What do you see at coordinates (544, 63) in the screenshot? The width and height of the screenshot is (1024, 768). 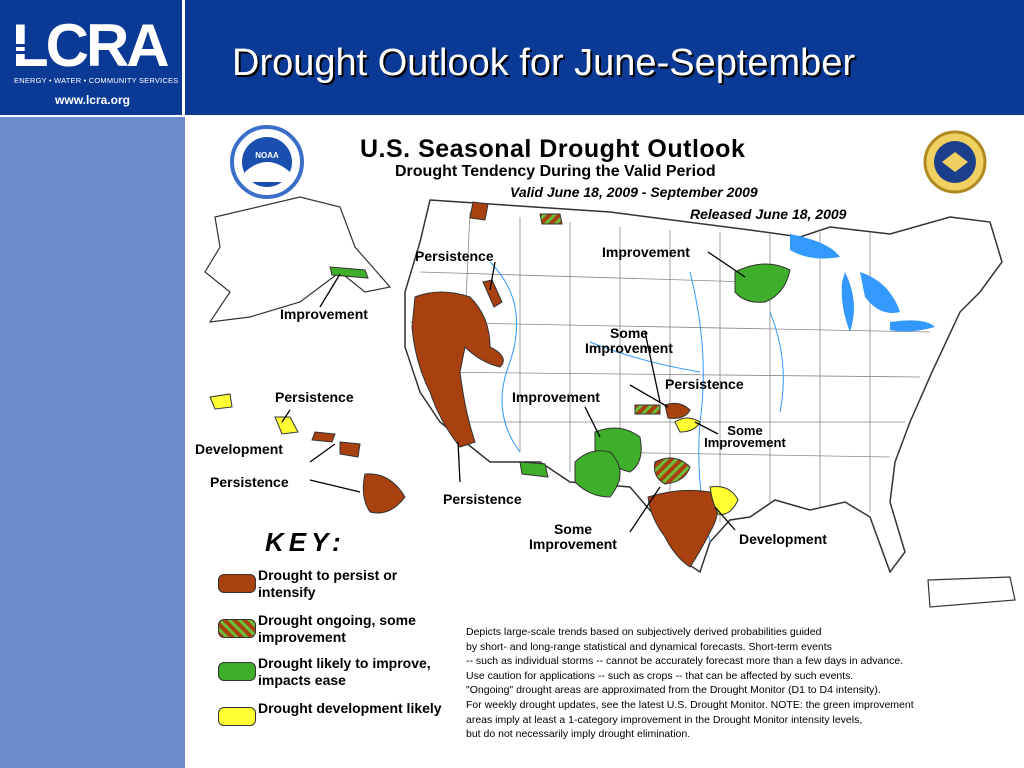 I see `slide-title: Drought Outlook for June-September` at bounding box center [544, 63].